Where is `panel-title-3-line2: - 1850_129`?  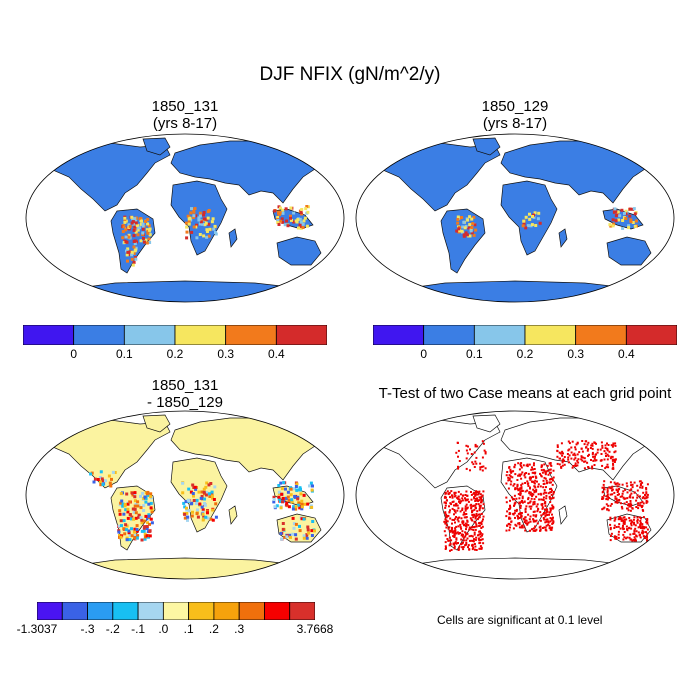 panel-title-3-line2: - 1850_129 is located at coordinates (185, 402).